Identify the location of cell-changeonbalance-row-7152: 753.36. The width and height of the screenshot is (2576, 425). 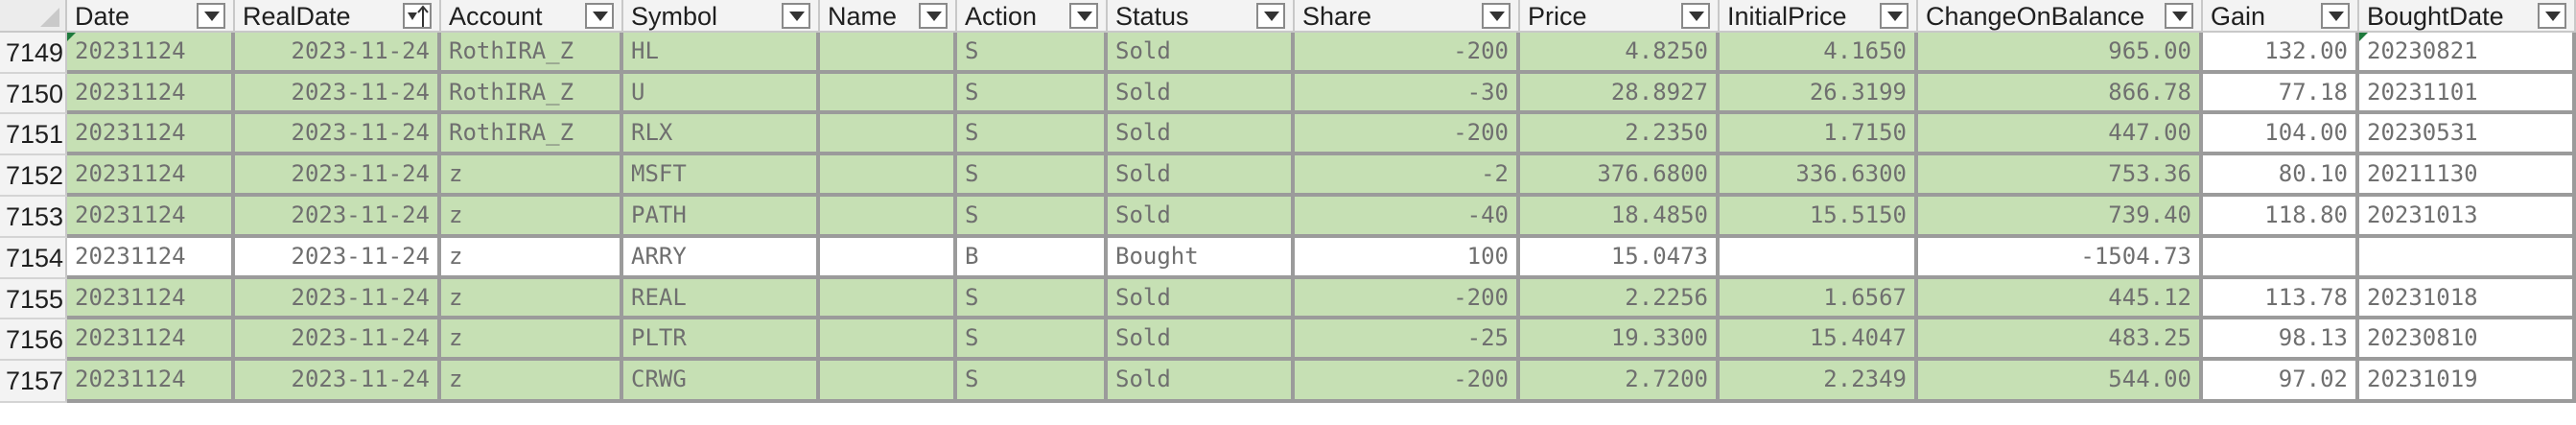
(2060, 176).